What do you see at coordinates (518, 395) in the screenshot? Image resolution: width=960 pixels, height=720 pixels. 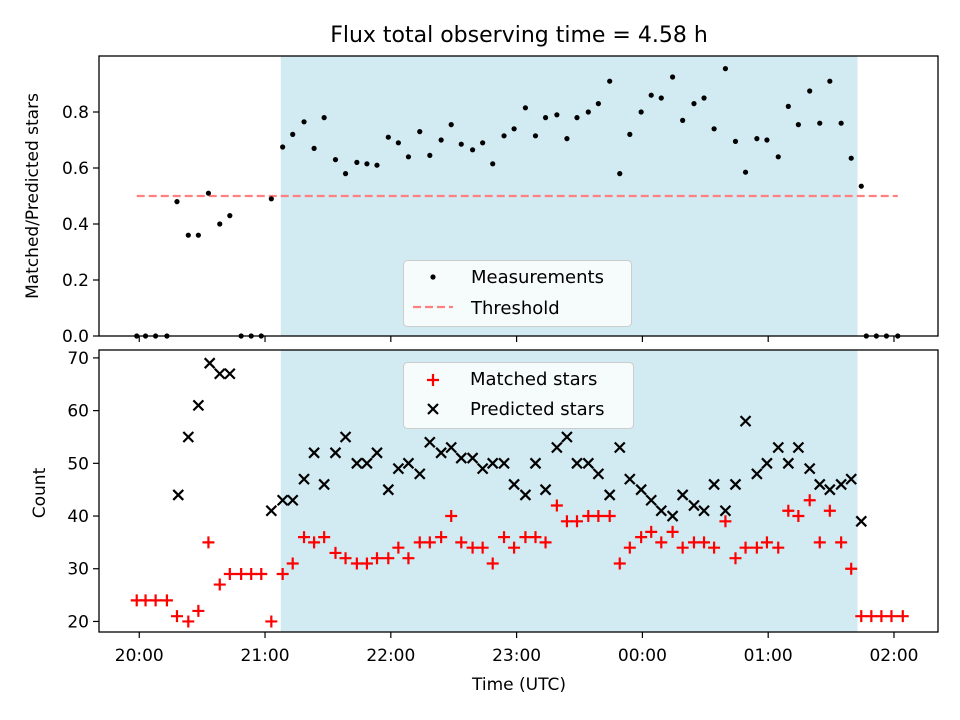 I see `bottom-legend: Matched stars Predicted stars` at bounding box center [518, 395].